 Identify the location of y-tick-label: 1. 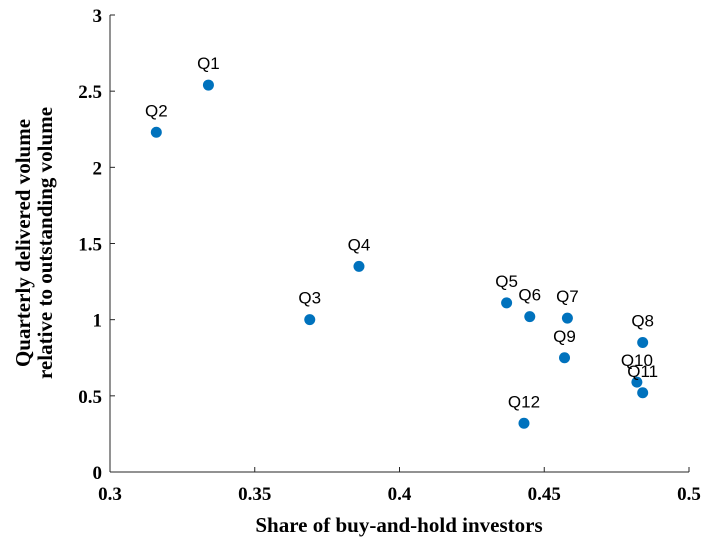
(98, 321).